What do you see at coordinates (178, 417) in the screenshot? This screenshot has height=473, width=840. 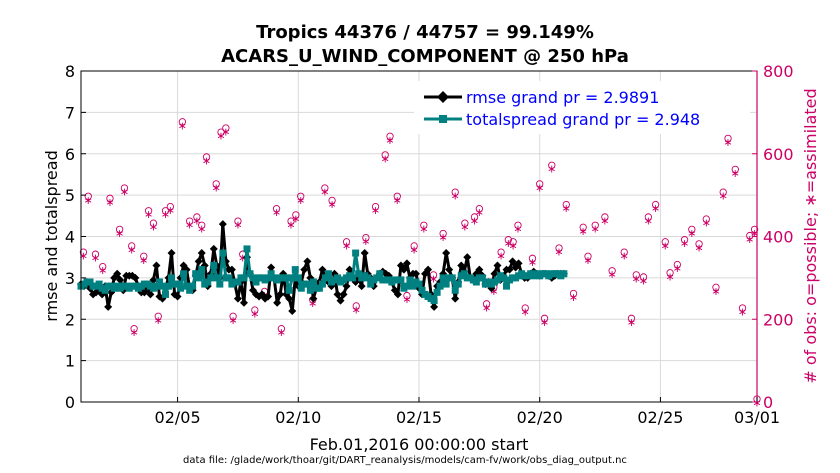 I see `x-tick-label: 02/05` at bounding box center [178, 417].